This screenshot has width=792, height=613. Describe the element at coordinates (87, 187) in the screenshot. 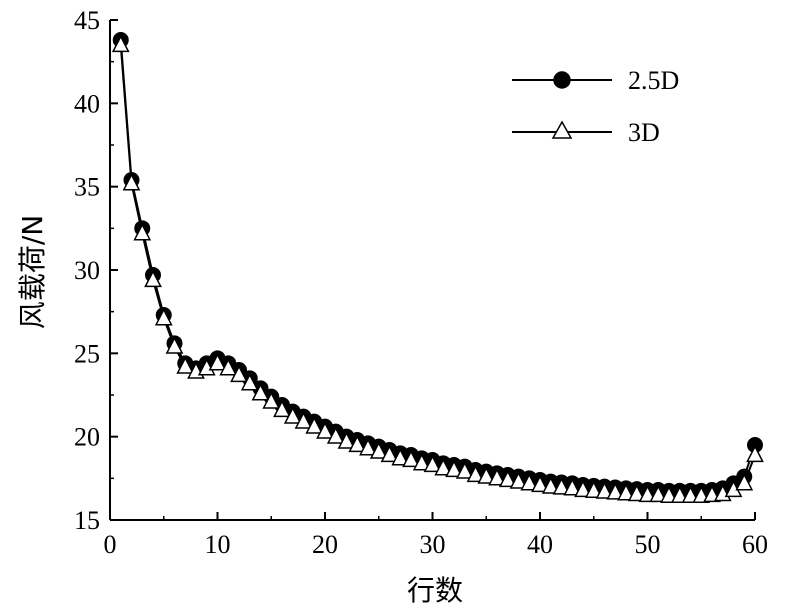

I see `y-tick-label: 35` at that location.